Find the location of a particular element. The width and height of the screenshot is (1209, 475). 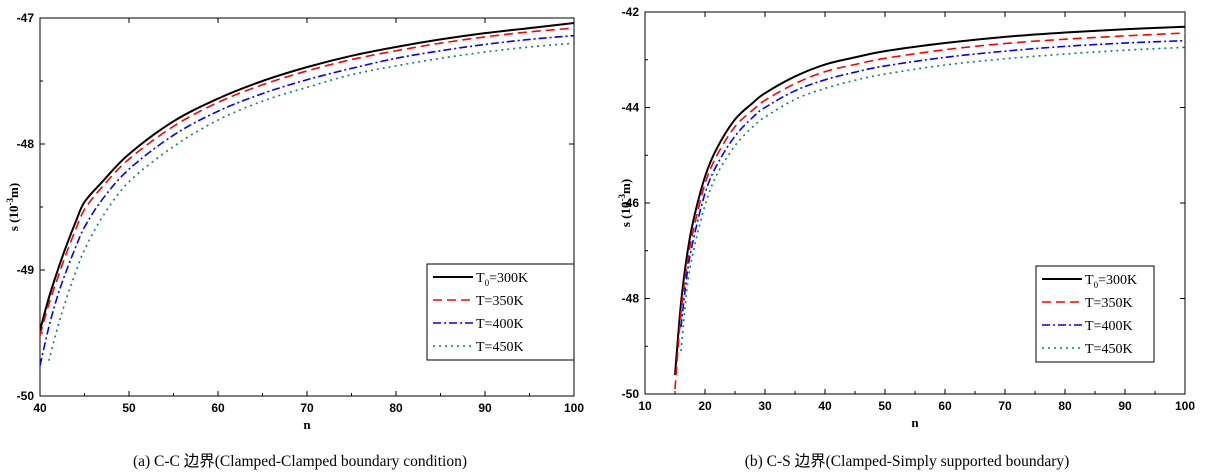

chart-a-x-tick-label: 40 is located at coordinates (40, 408).